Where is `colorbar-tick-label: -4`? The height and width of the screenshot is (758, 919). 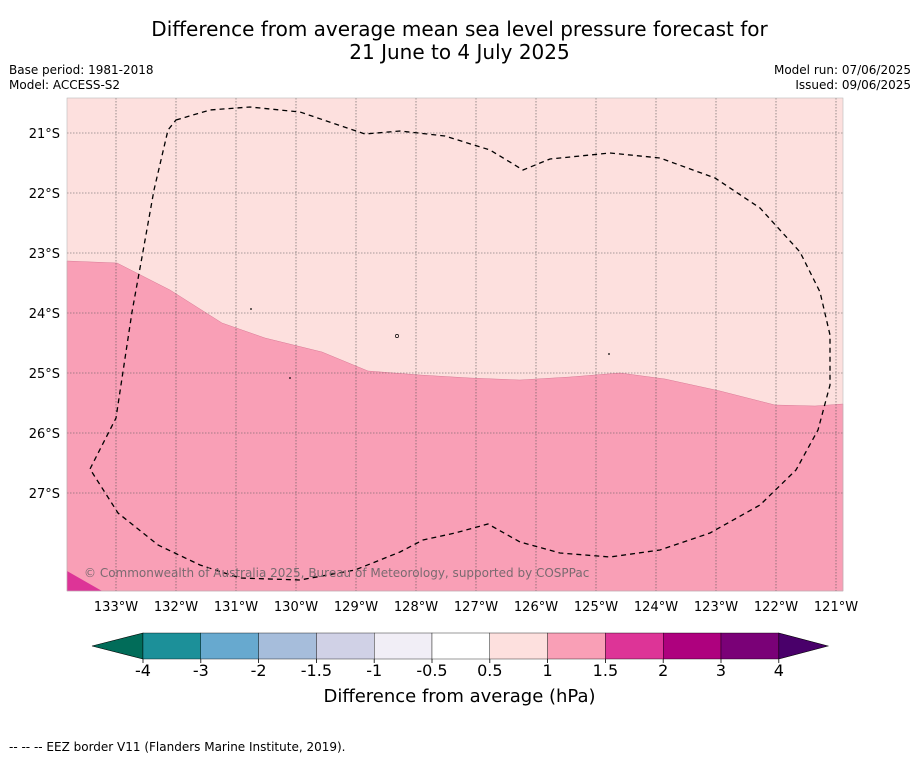 colorbar-tick-label: -4 is located at coordinates (143, 670).